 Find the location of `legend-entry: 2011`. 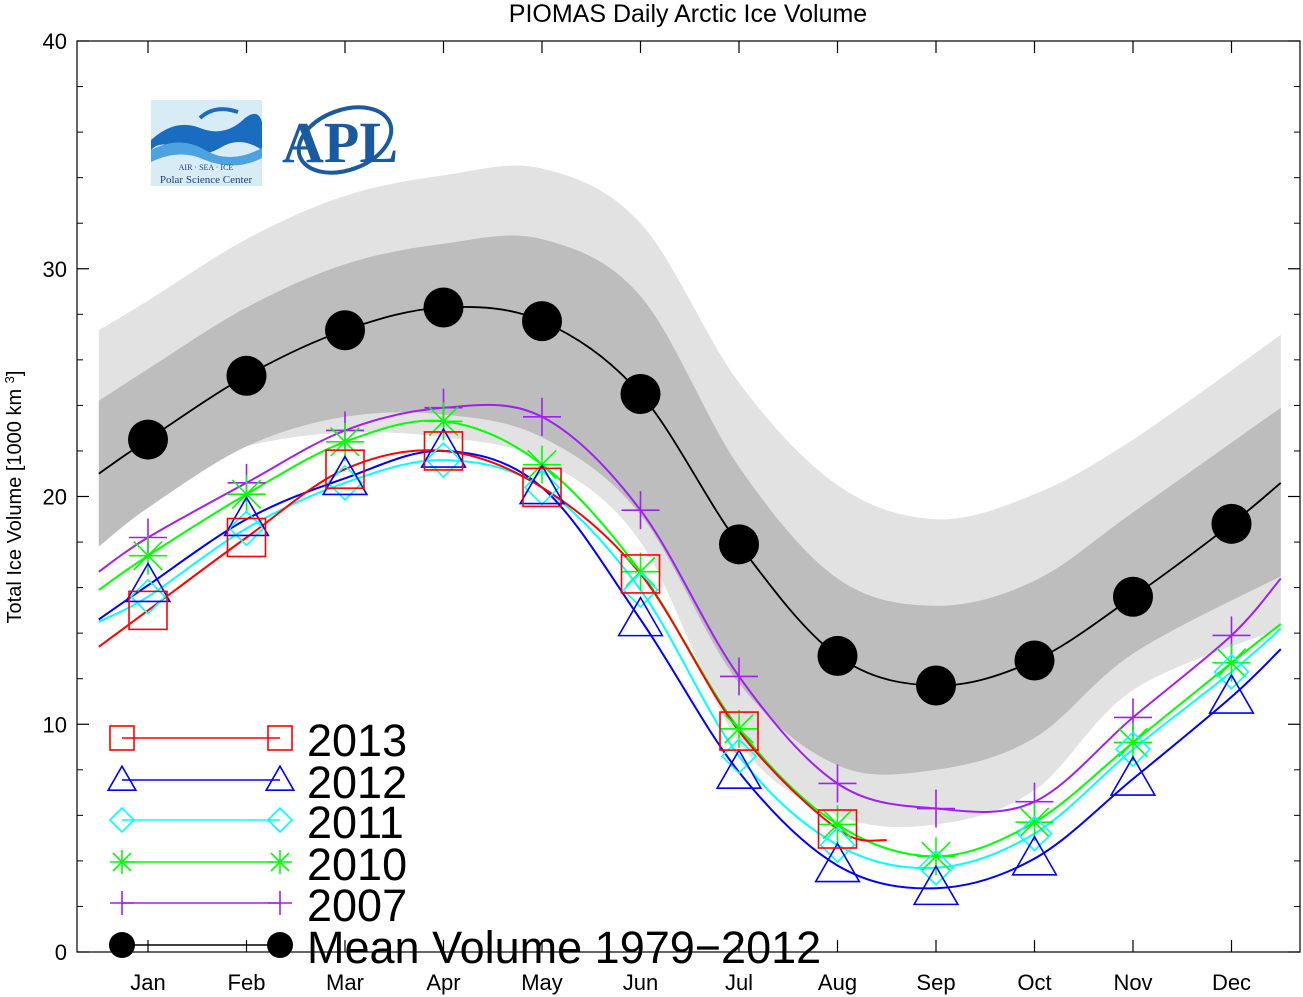

legend-entry: 2011 is located at coordinates (256, 822).